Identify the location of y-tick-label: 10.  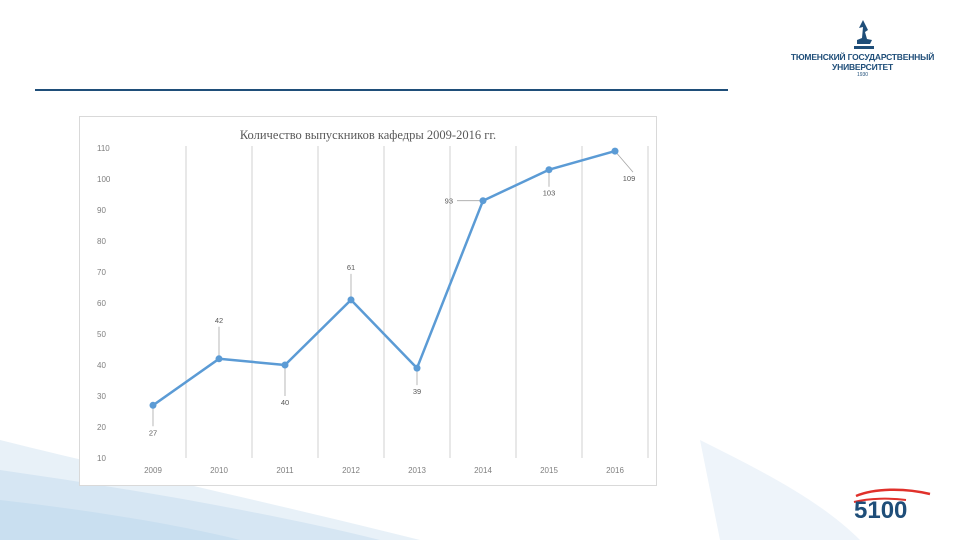
(101, 458).